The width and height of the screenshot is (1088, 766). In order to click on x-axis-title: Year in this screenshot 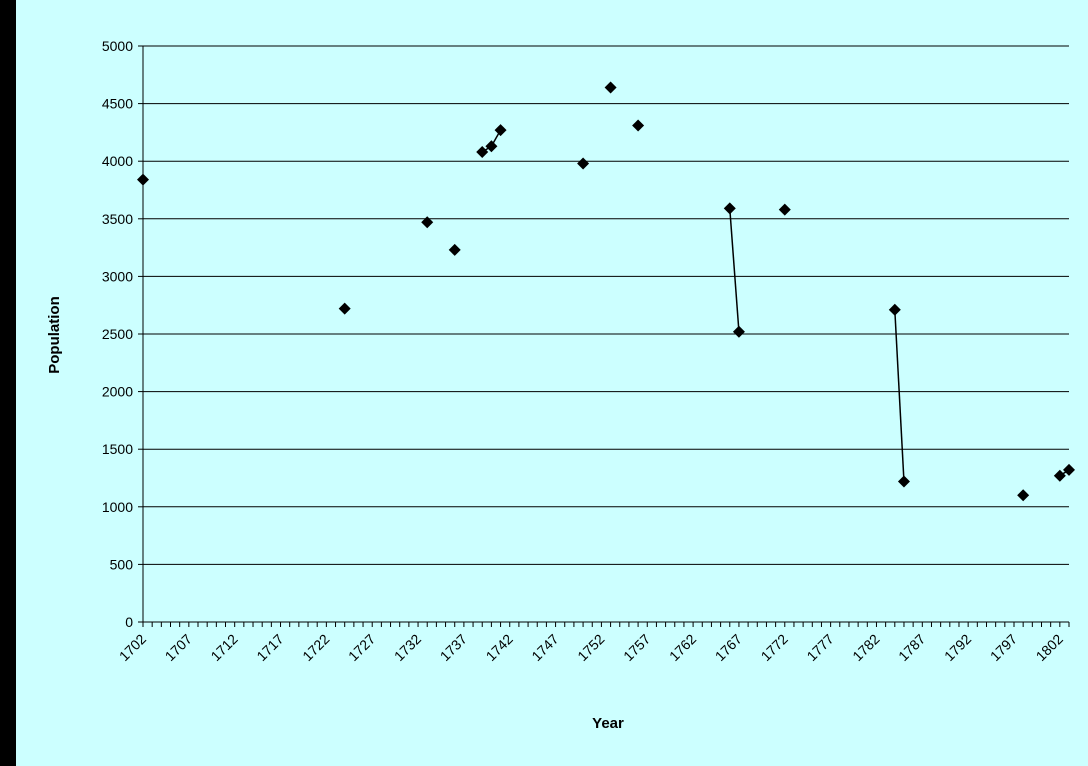, I will do `click(608, 723)`.